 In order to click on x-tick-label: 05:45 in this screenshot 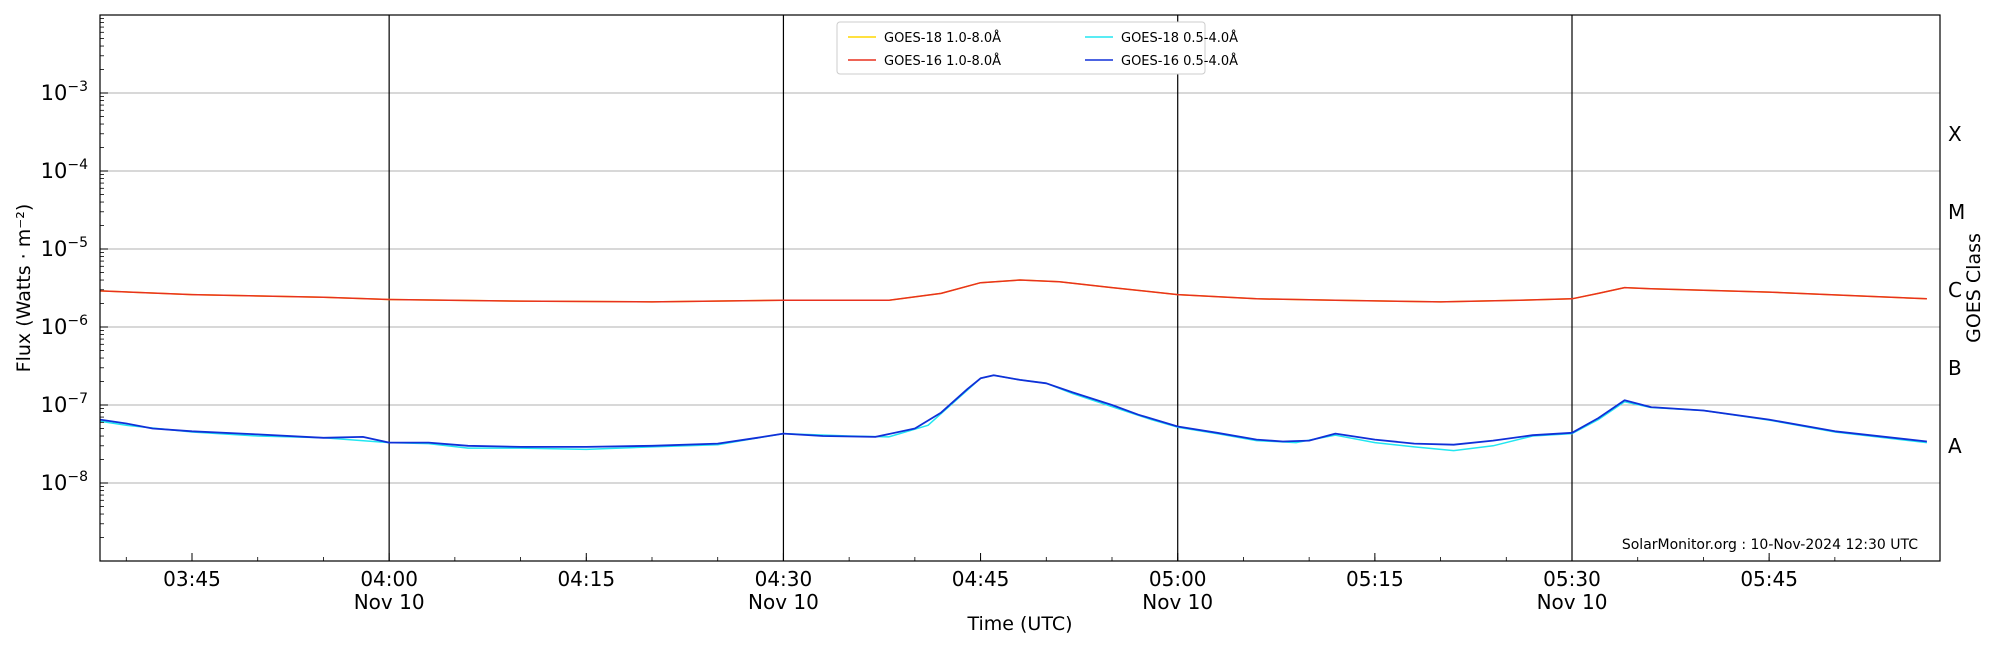, I will do `click(1769, 579)`.